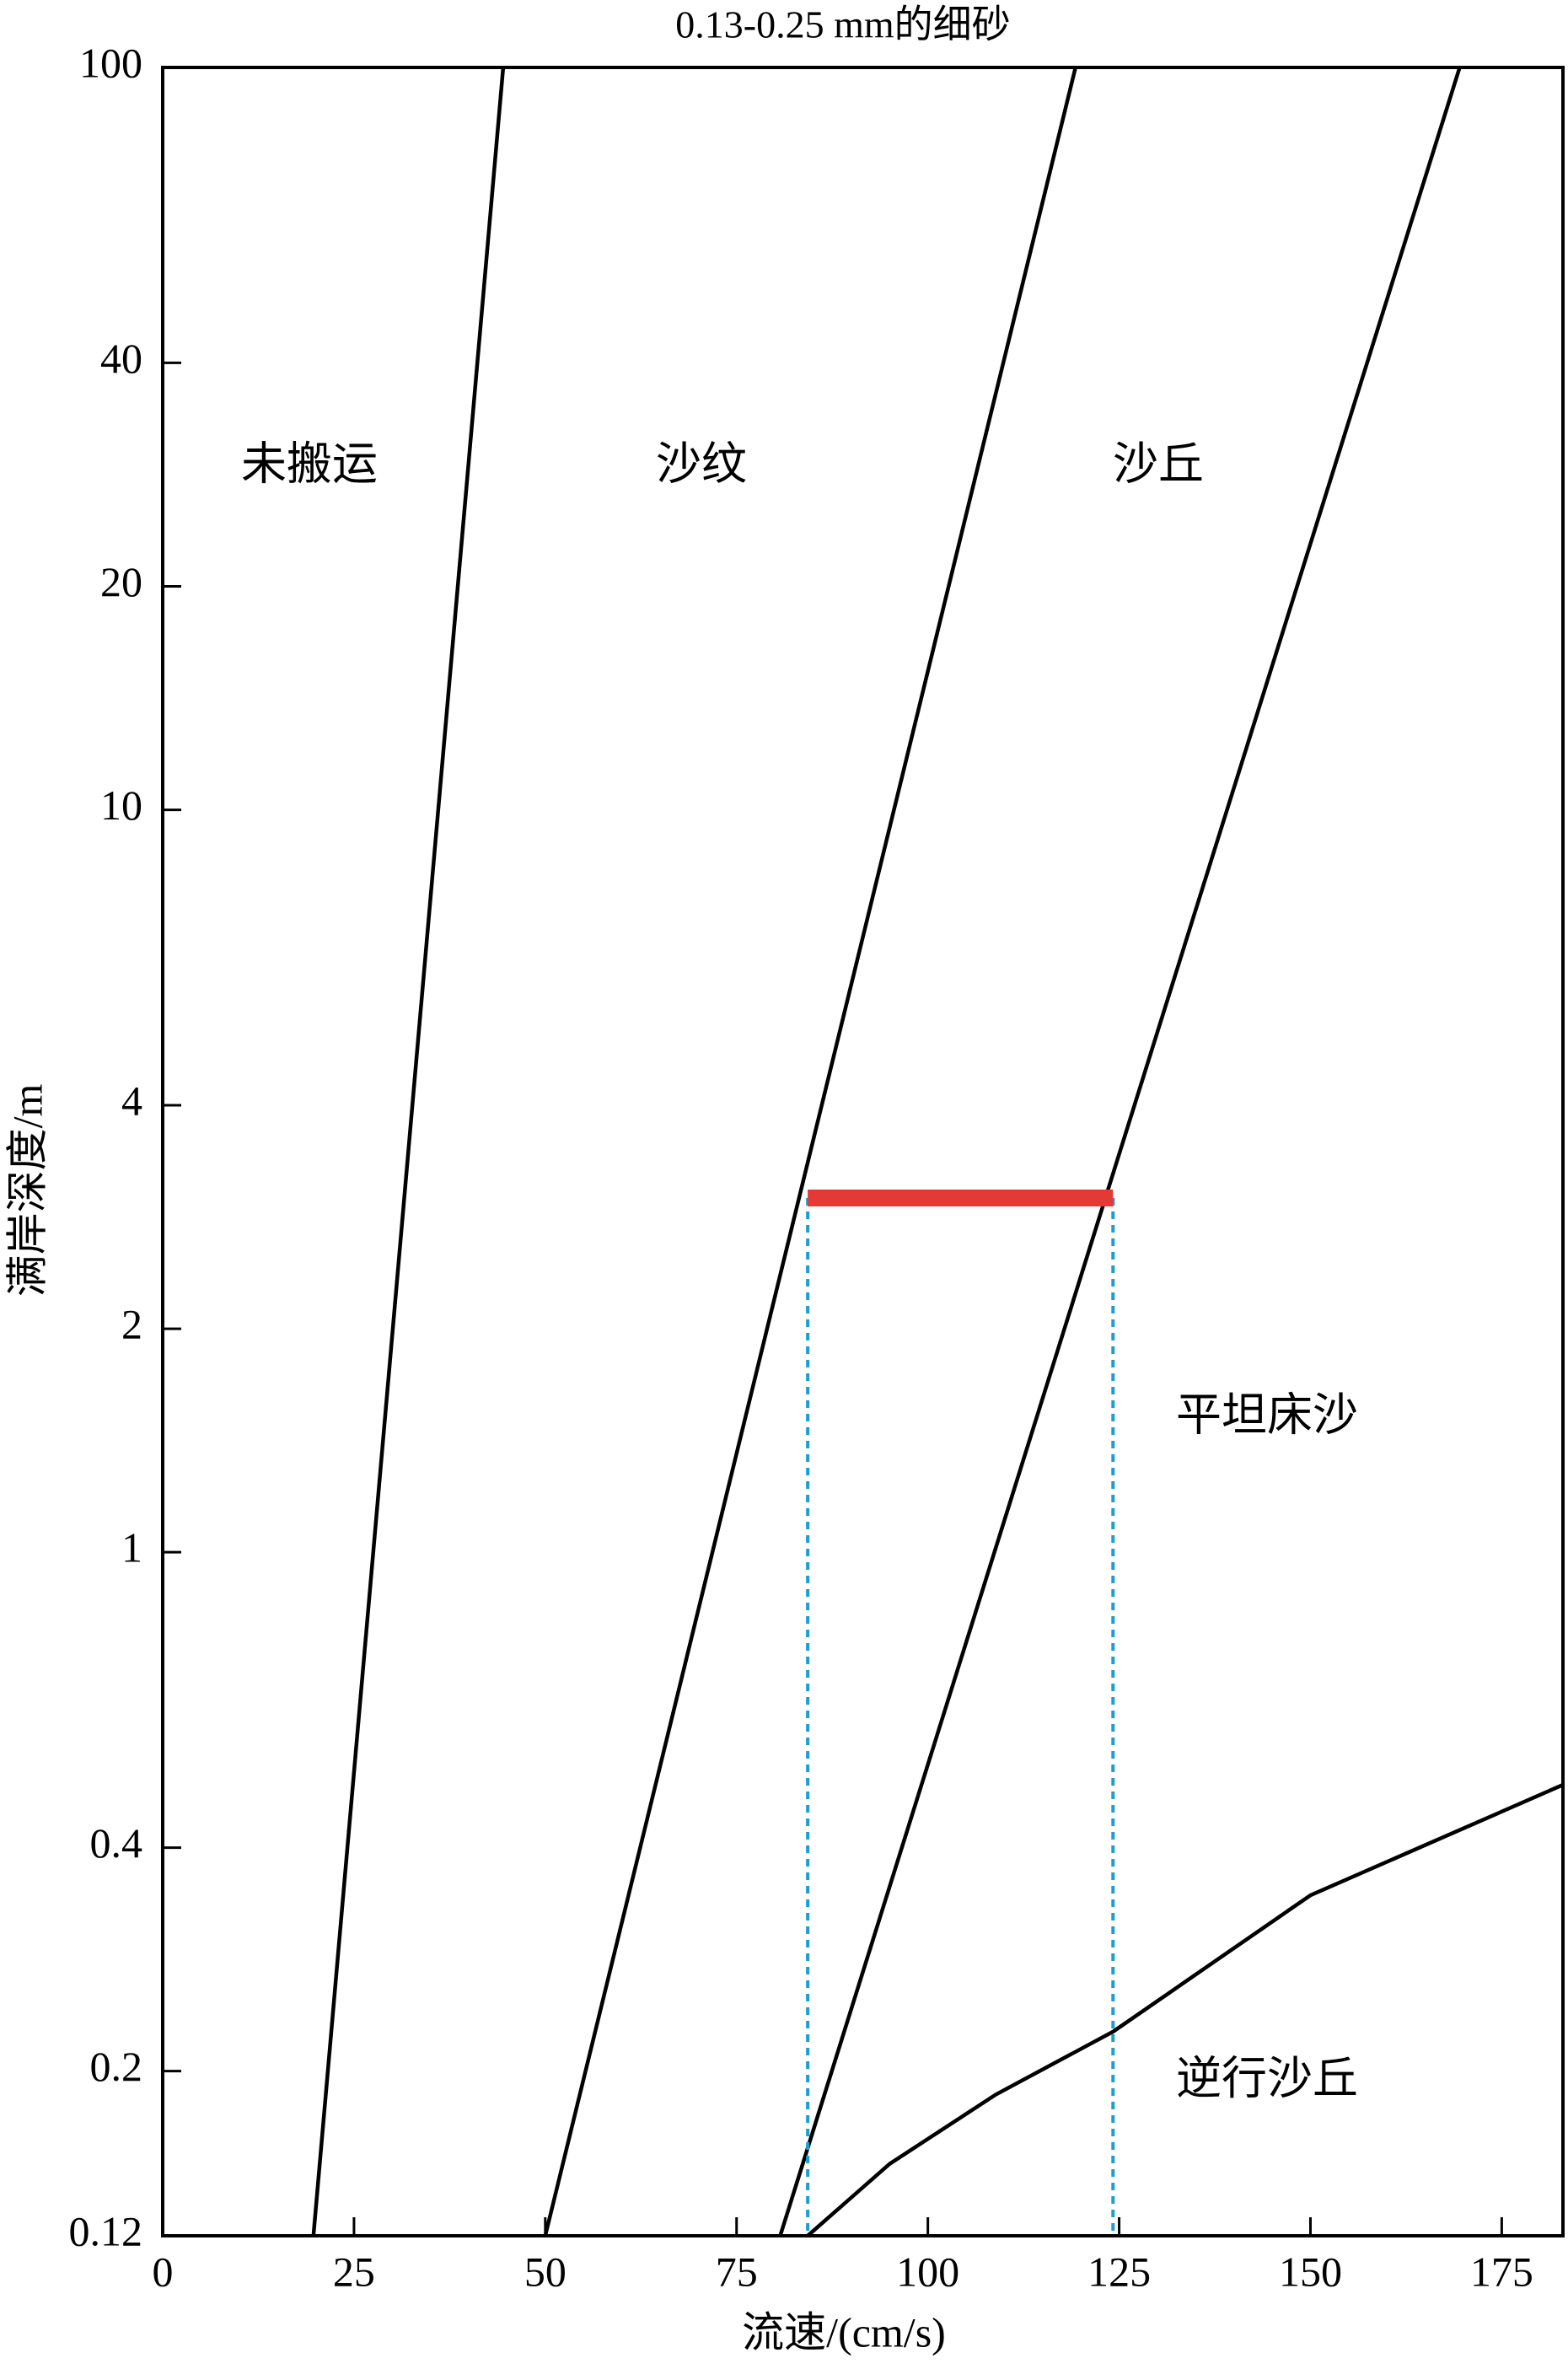 This screenshot has height=2369, width=1568. Describe the element at coordinates (121, 358) in the screenshot. I see `y-tick-label: 40` at that location.